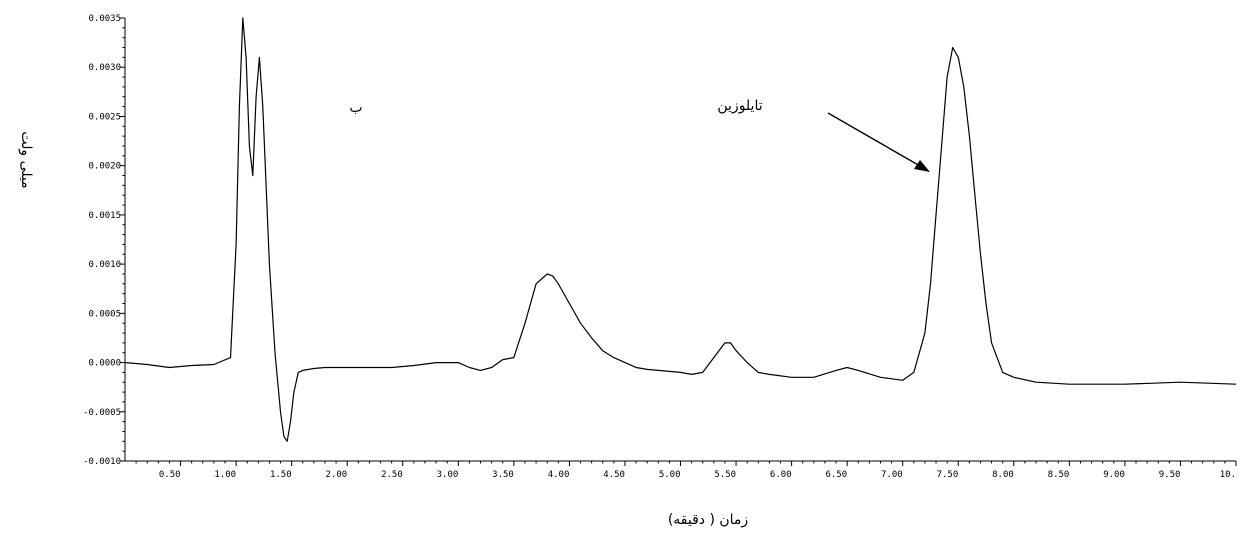  What do you see at coordinates (104, 216) in the screenshot?
I see `y-tick-label: 0.0015` at bounding box center [104, 216].